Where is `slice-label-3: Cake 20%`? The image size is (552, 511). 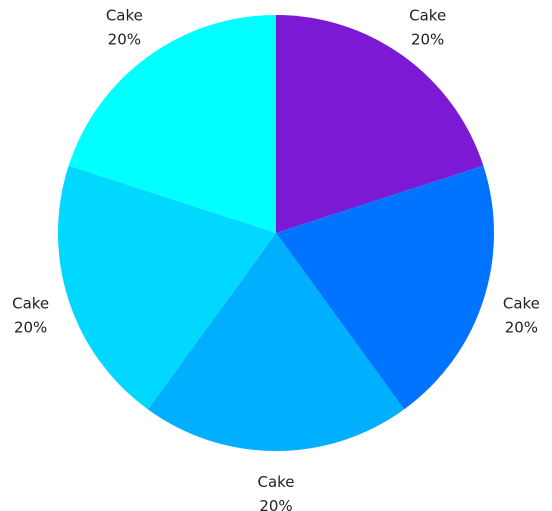
slice-label-3: Cake 20% is located at coordinates (275, 492).